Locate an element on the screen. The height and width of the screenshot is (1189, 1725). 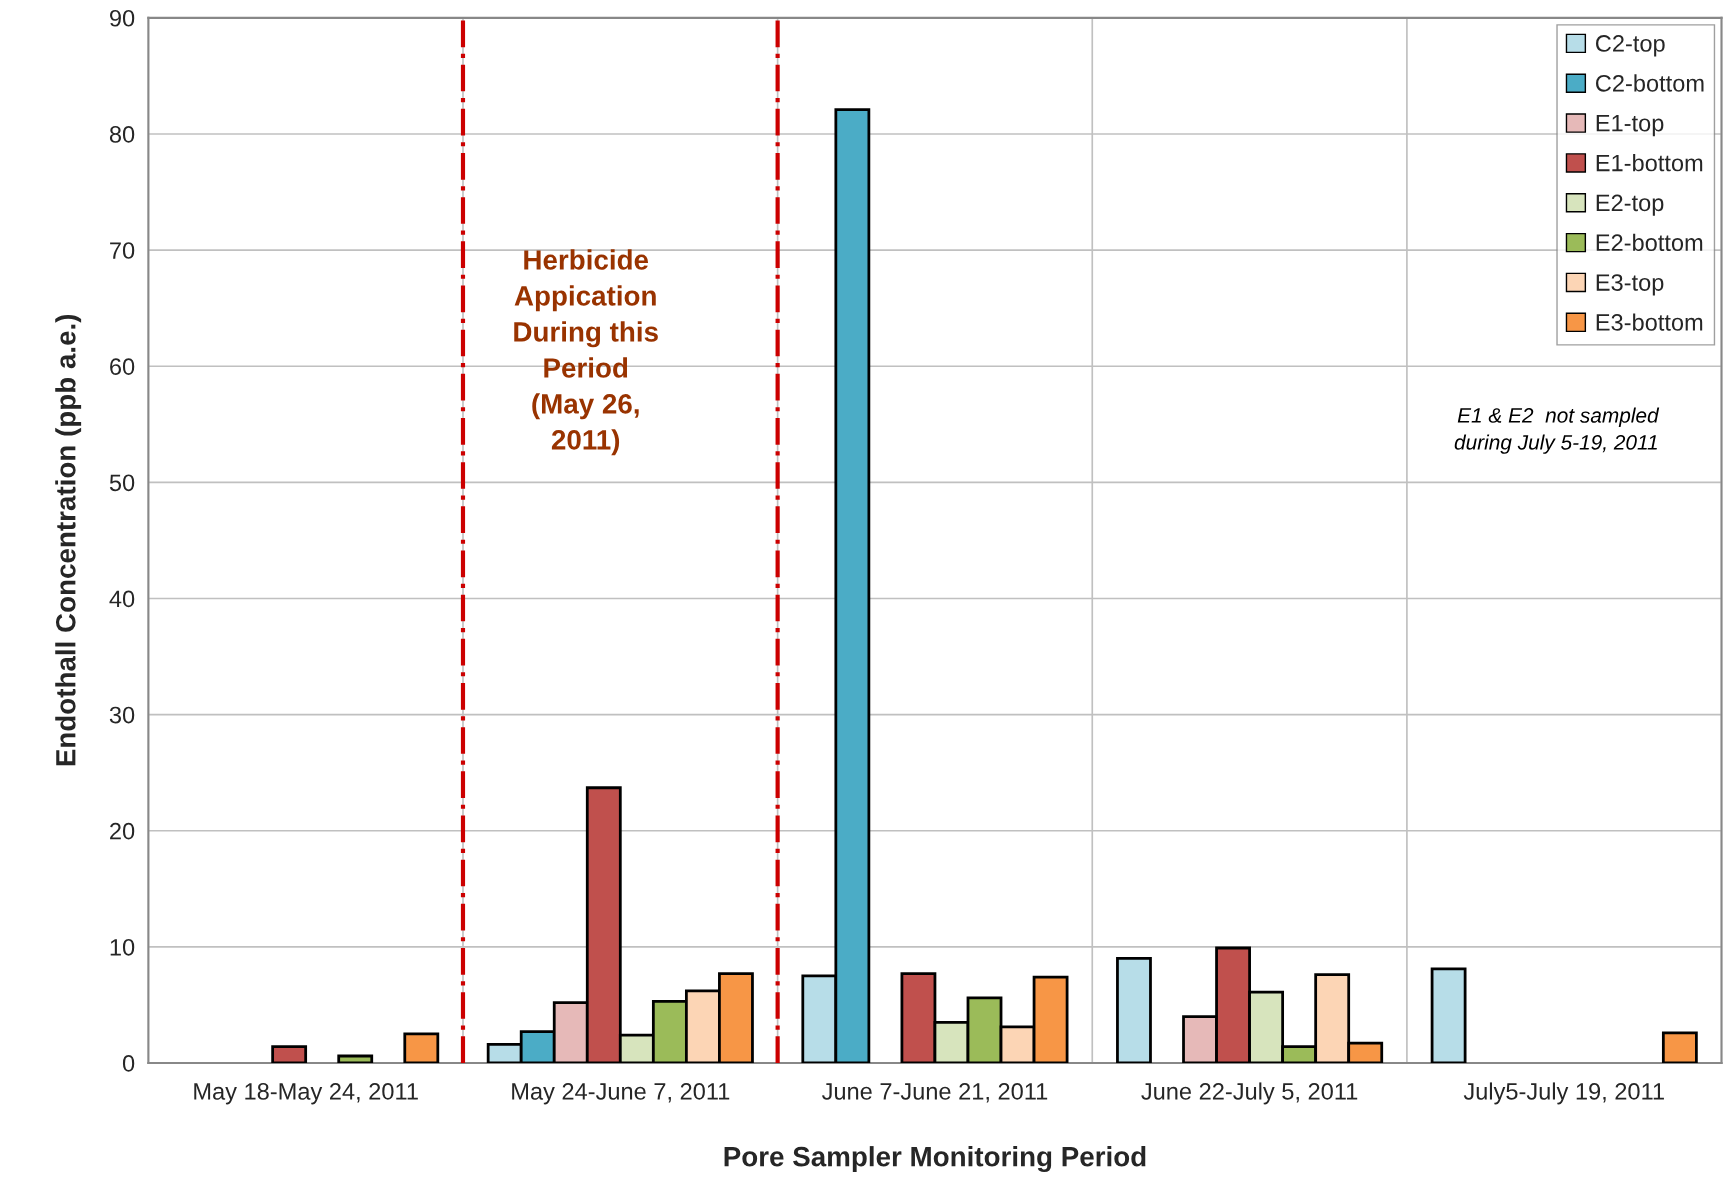
legend-label: E2-top is located at coordinates (1630, 205).